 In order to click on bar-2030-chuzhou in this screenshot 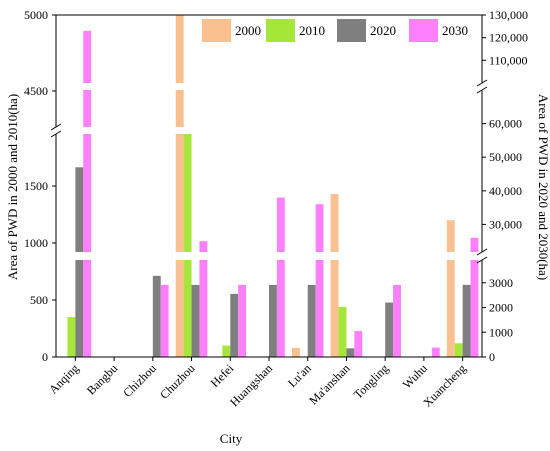, I will do `click(203, 299)`.